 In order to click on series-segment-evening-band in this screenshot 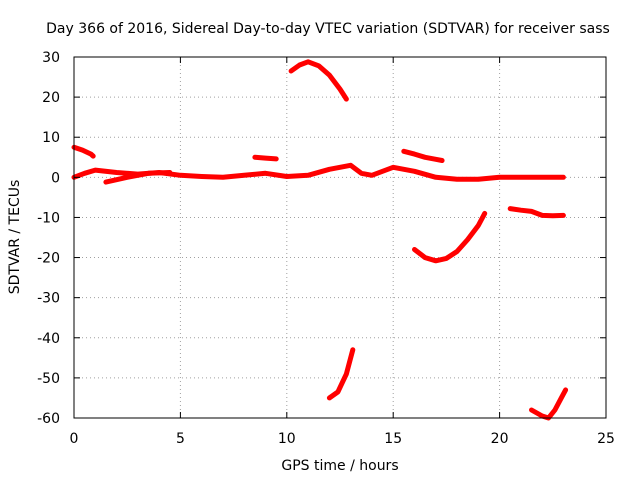, I will do `click(536, 212)`.